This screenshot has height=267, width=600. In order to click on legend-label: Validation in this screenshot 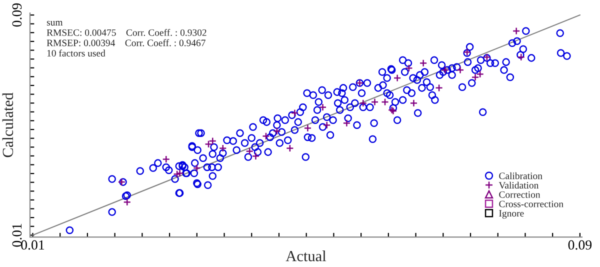, I will do `click(518, 185)`.